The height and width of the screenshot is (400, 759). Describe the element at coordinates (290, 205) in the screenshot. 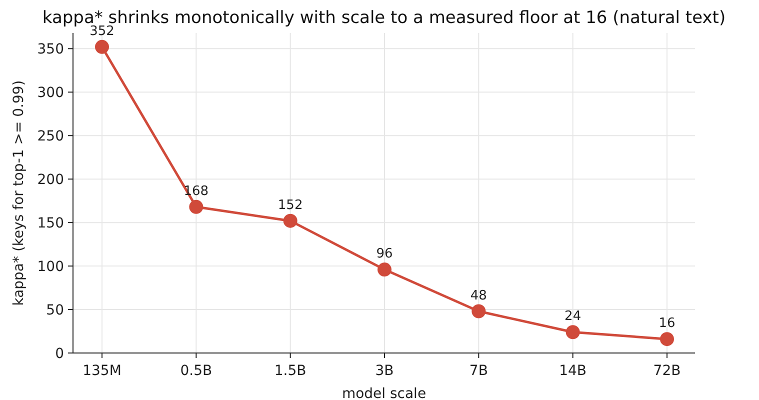

I see `data-label: 152` at that location.